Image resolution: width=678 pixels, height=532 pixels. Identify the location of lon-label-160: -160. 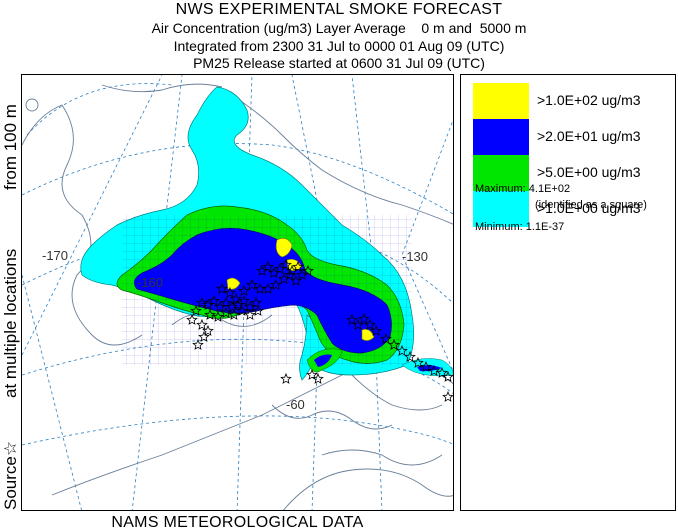
(150, 282).